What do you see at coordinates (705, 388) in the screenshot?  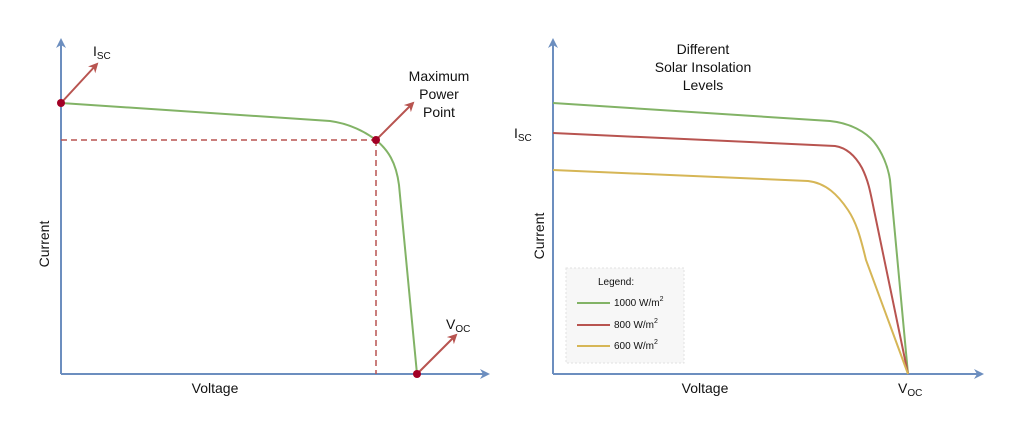 I see `right-x-axis-label: Voltage` at bounding box center [705, 388].